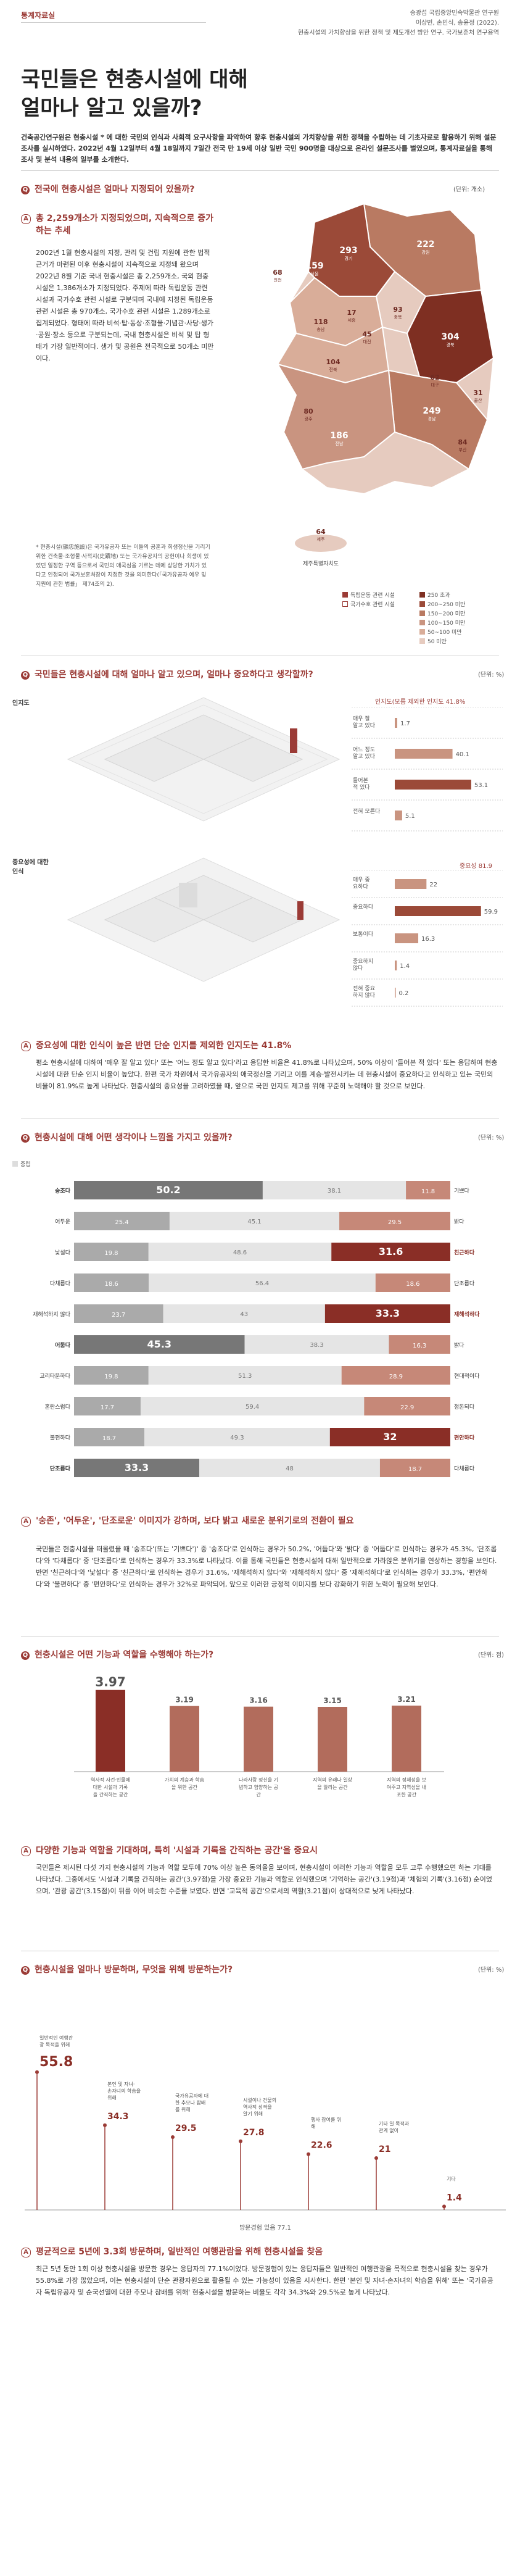  I want to click on legend-item: 독립운동 관련 시설, so click(369, 596).